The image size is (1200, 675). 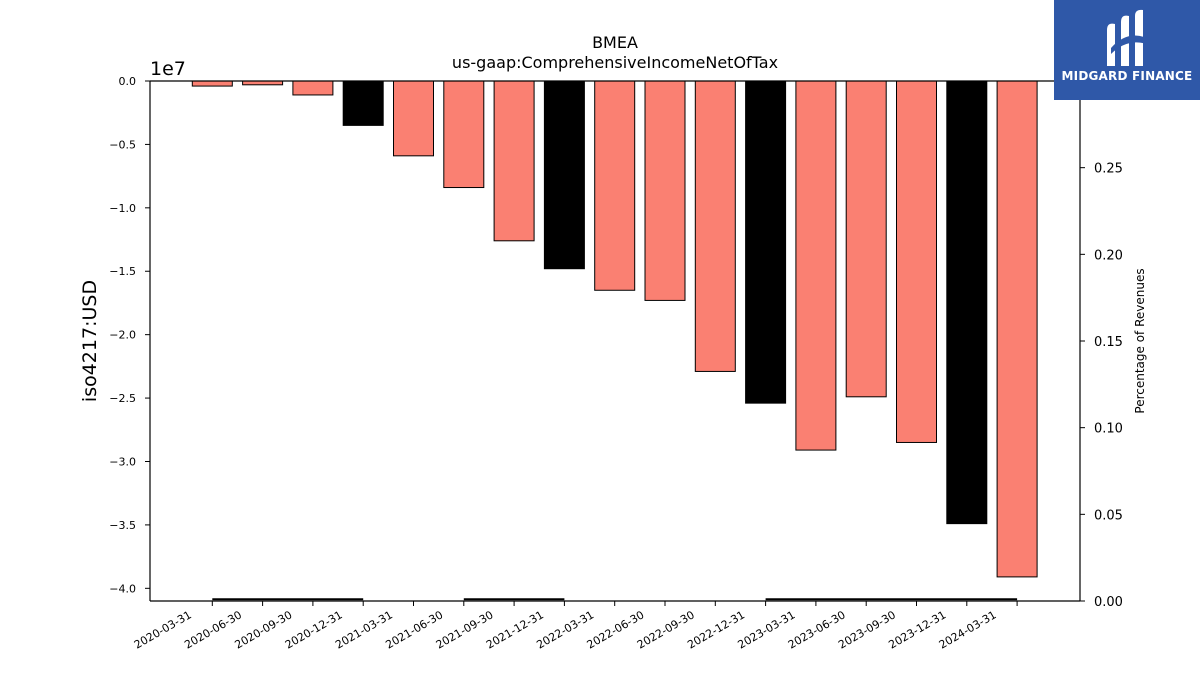 I want to click on y2-tick-label: 0.25, so click(x=1108, y=169).